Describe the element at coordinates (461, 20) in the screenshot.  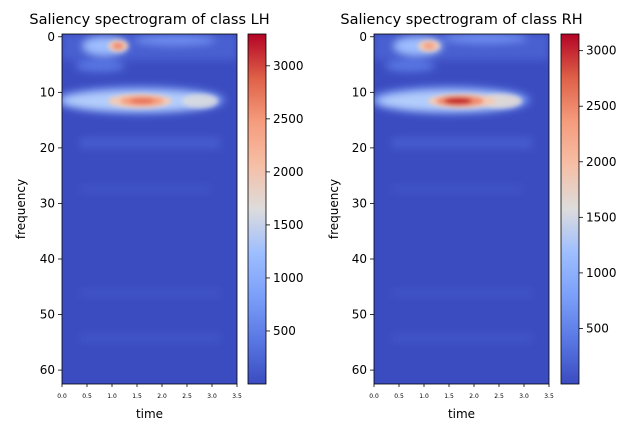
I see `chart-title: Saliency spectrogram of class RH` at that location.